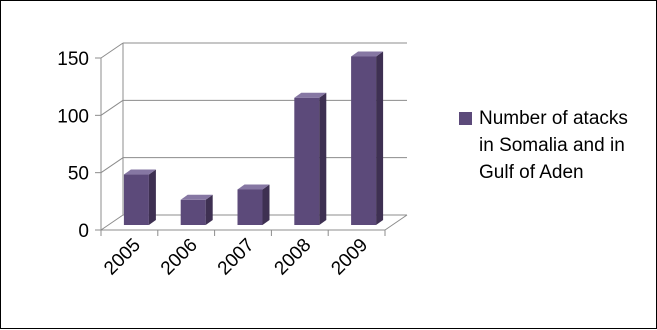 This screenshot has height=330, width=657. What do you see at coordinates (349, 257) in the screenshot?
I see `x-tick-label: 2009` at bounding box center [349, 257].